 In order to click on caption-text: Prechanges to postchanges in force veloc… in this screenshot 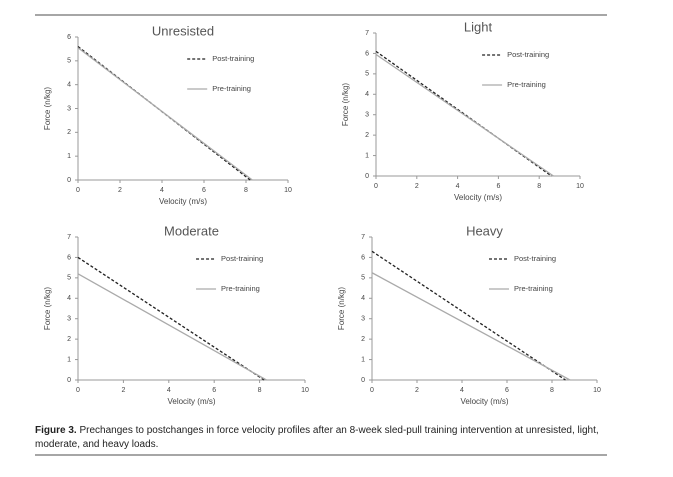, I will do `click(317, 437)`.